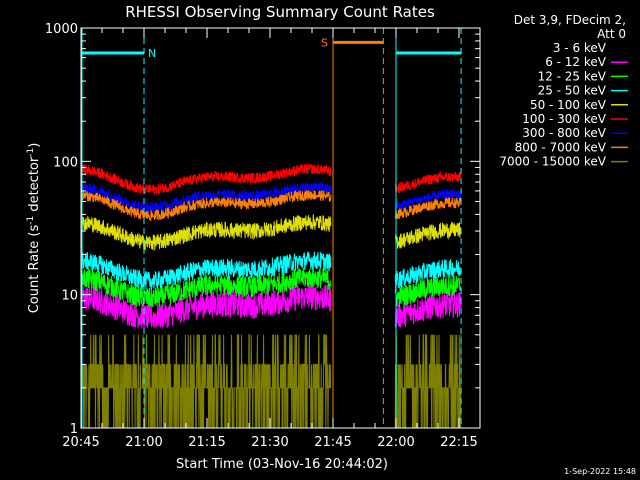  I want to click on y-label-sup1: -1, so click(31, 220).